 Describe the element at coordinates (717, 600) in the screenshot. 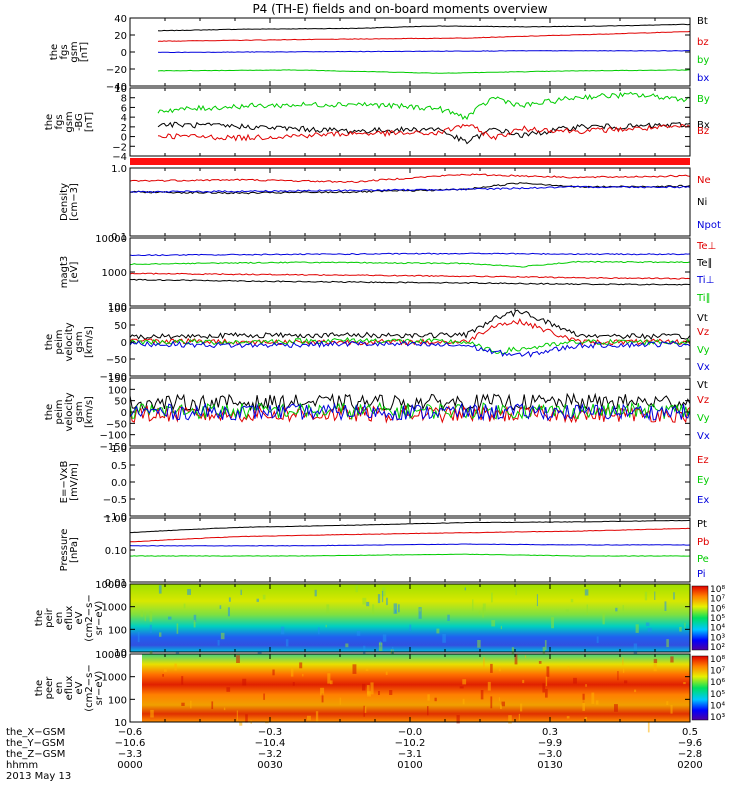

I see `colorbar-tick-label: 10⁷` at that location.